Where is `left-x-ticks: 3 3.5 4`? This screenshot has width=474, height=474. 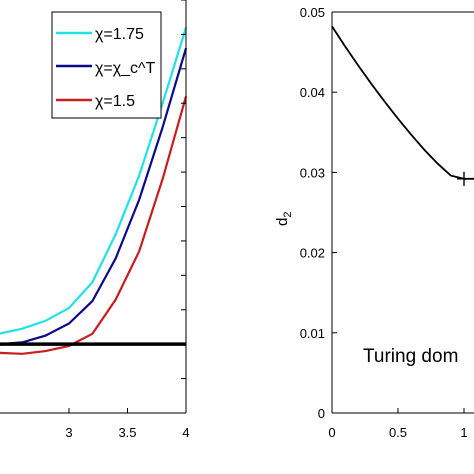 left-x-ticks: 3 3.5 4 is located at coordinates (127, 424).